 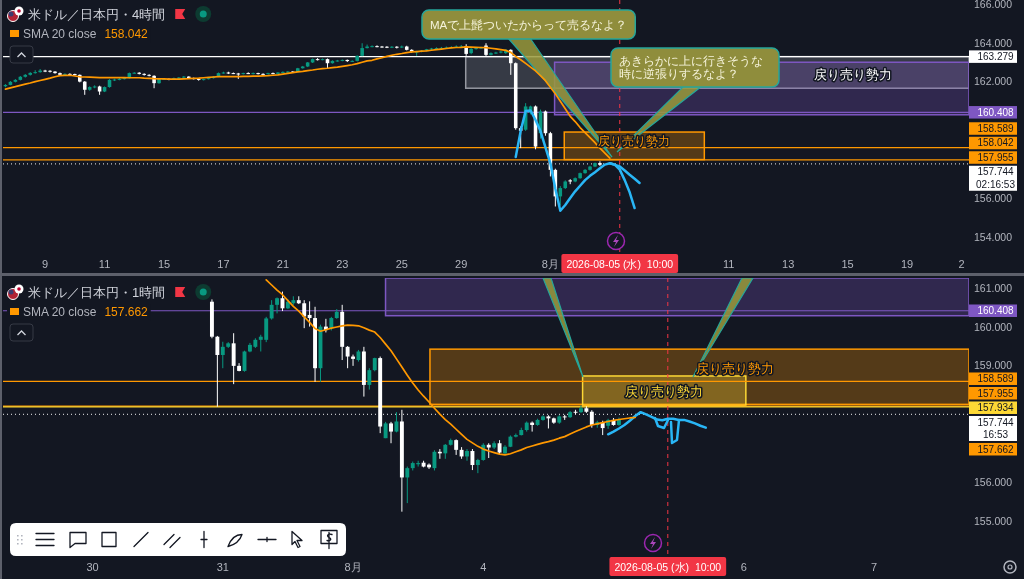 I want to click on annotation: MAで上髭ついたからって売るなよ？, so click(x=529, y=25).